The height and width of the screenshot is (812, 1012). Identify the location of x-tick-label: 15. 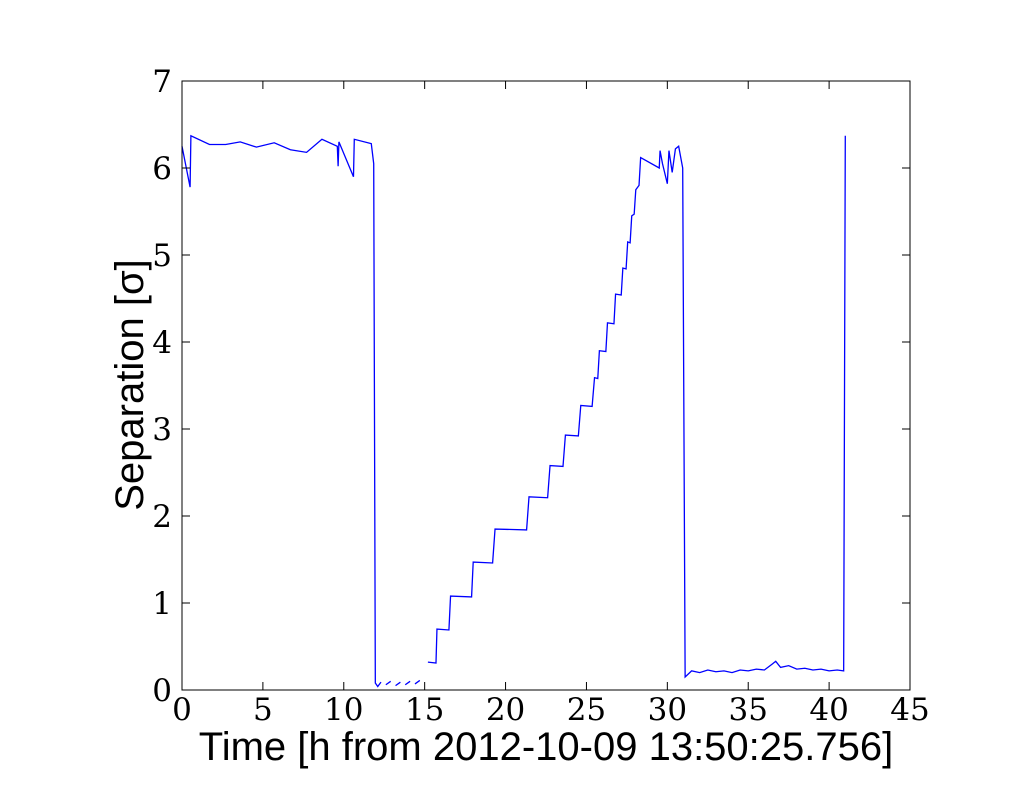
(424, 710).